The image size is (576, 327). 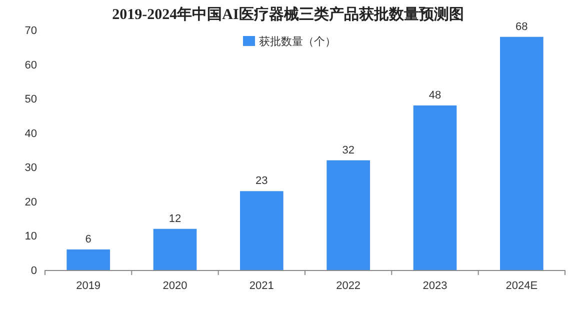 What do you see at coordinates (30, 100) in the screenshot?
I see `y-tick-label: 50` at bounding box center [30, 100].